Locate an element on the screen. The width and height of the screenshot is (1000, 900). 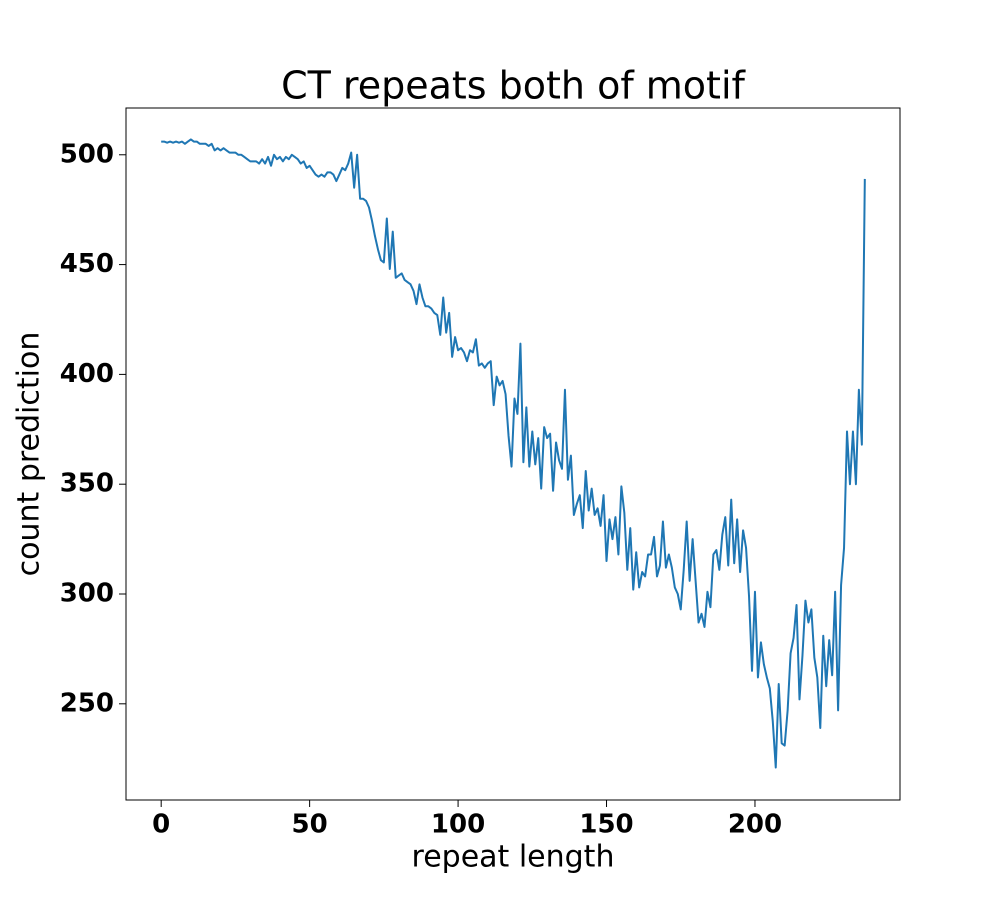
y-tick-label: 300 is located at coordinates (87, 594).